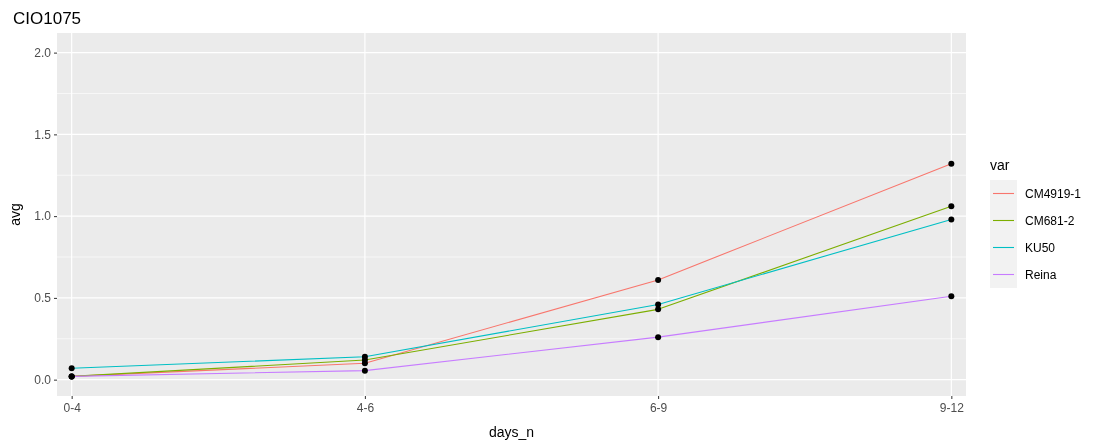 This screenshot has width=1110, height=447. Describe the element at coordinates (1050, 221) in the screenshot. I see `legend-label: CM681-2` at that location.